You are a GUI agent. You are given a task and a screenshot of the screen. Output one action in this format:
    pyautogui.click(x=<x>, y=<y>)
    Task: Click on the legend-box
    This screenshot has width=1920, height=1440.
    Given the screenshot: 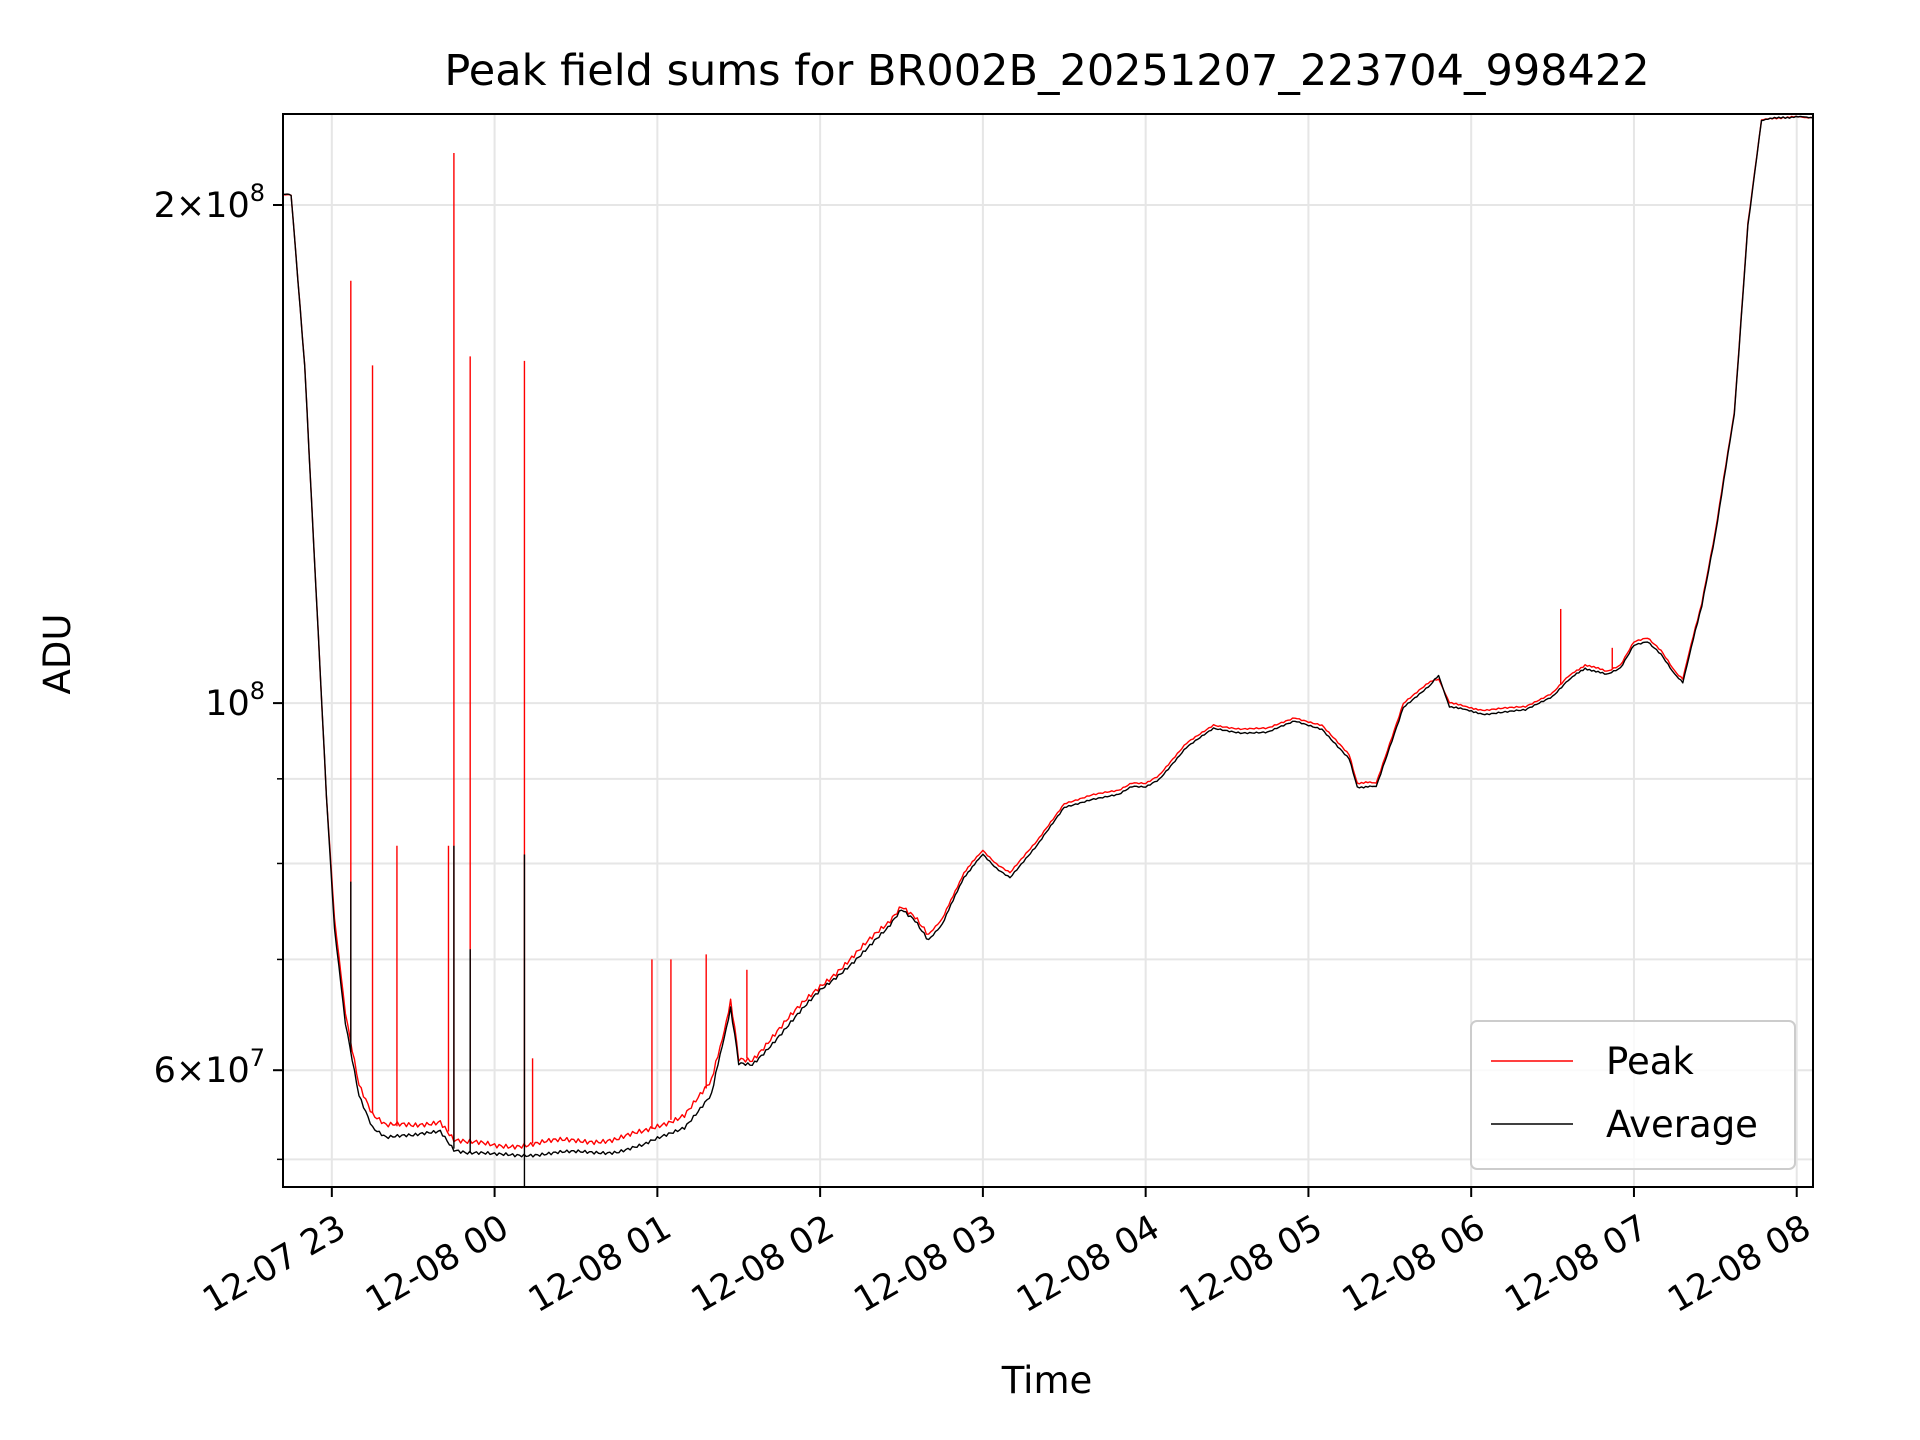 What is the action you would take?
    pyautogui.click(x=1633, y=1095)
    